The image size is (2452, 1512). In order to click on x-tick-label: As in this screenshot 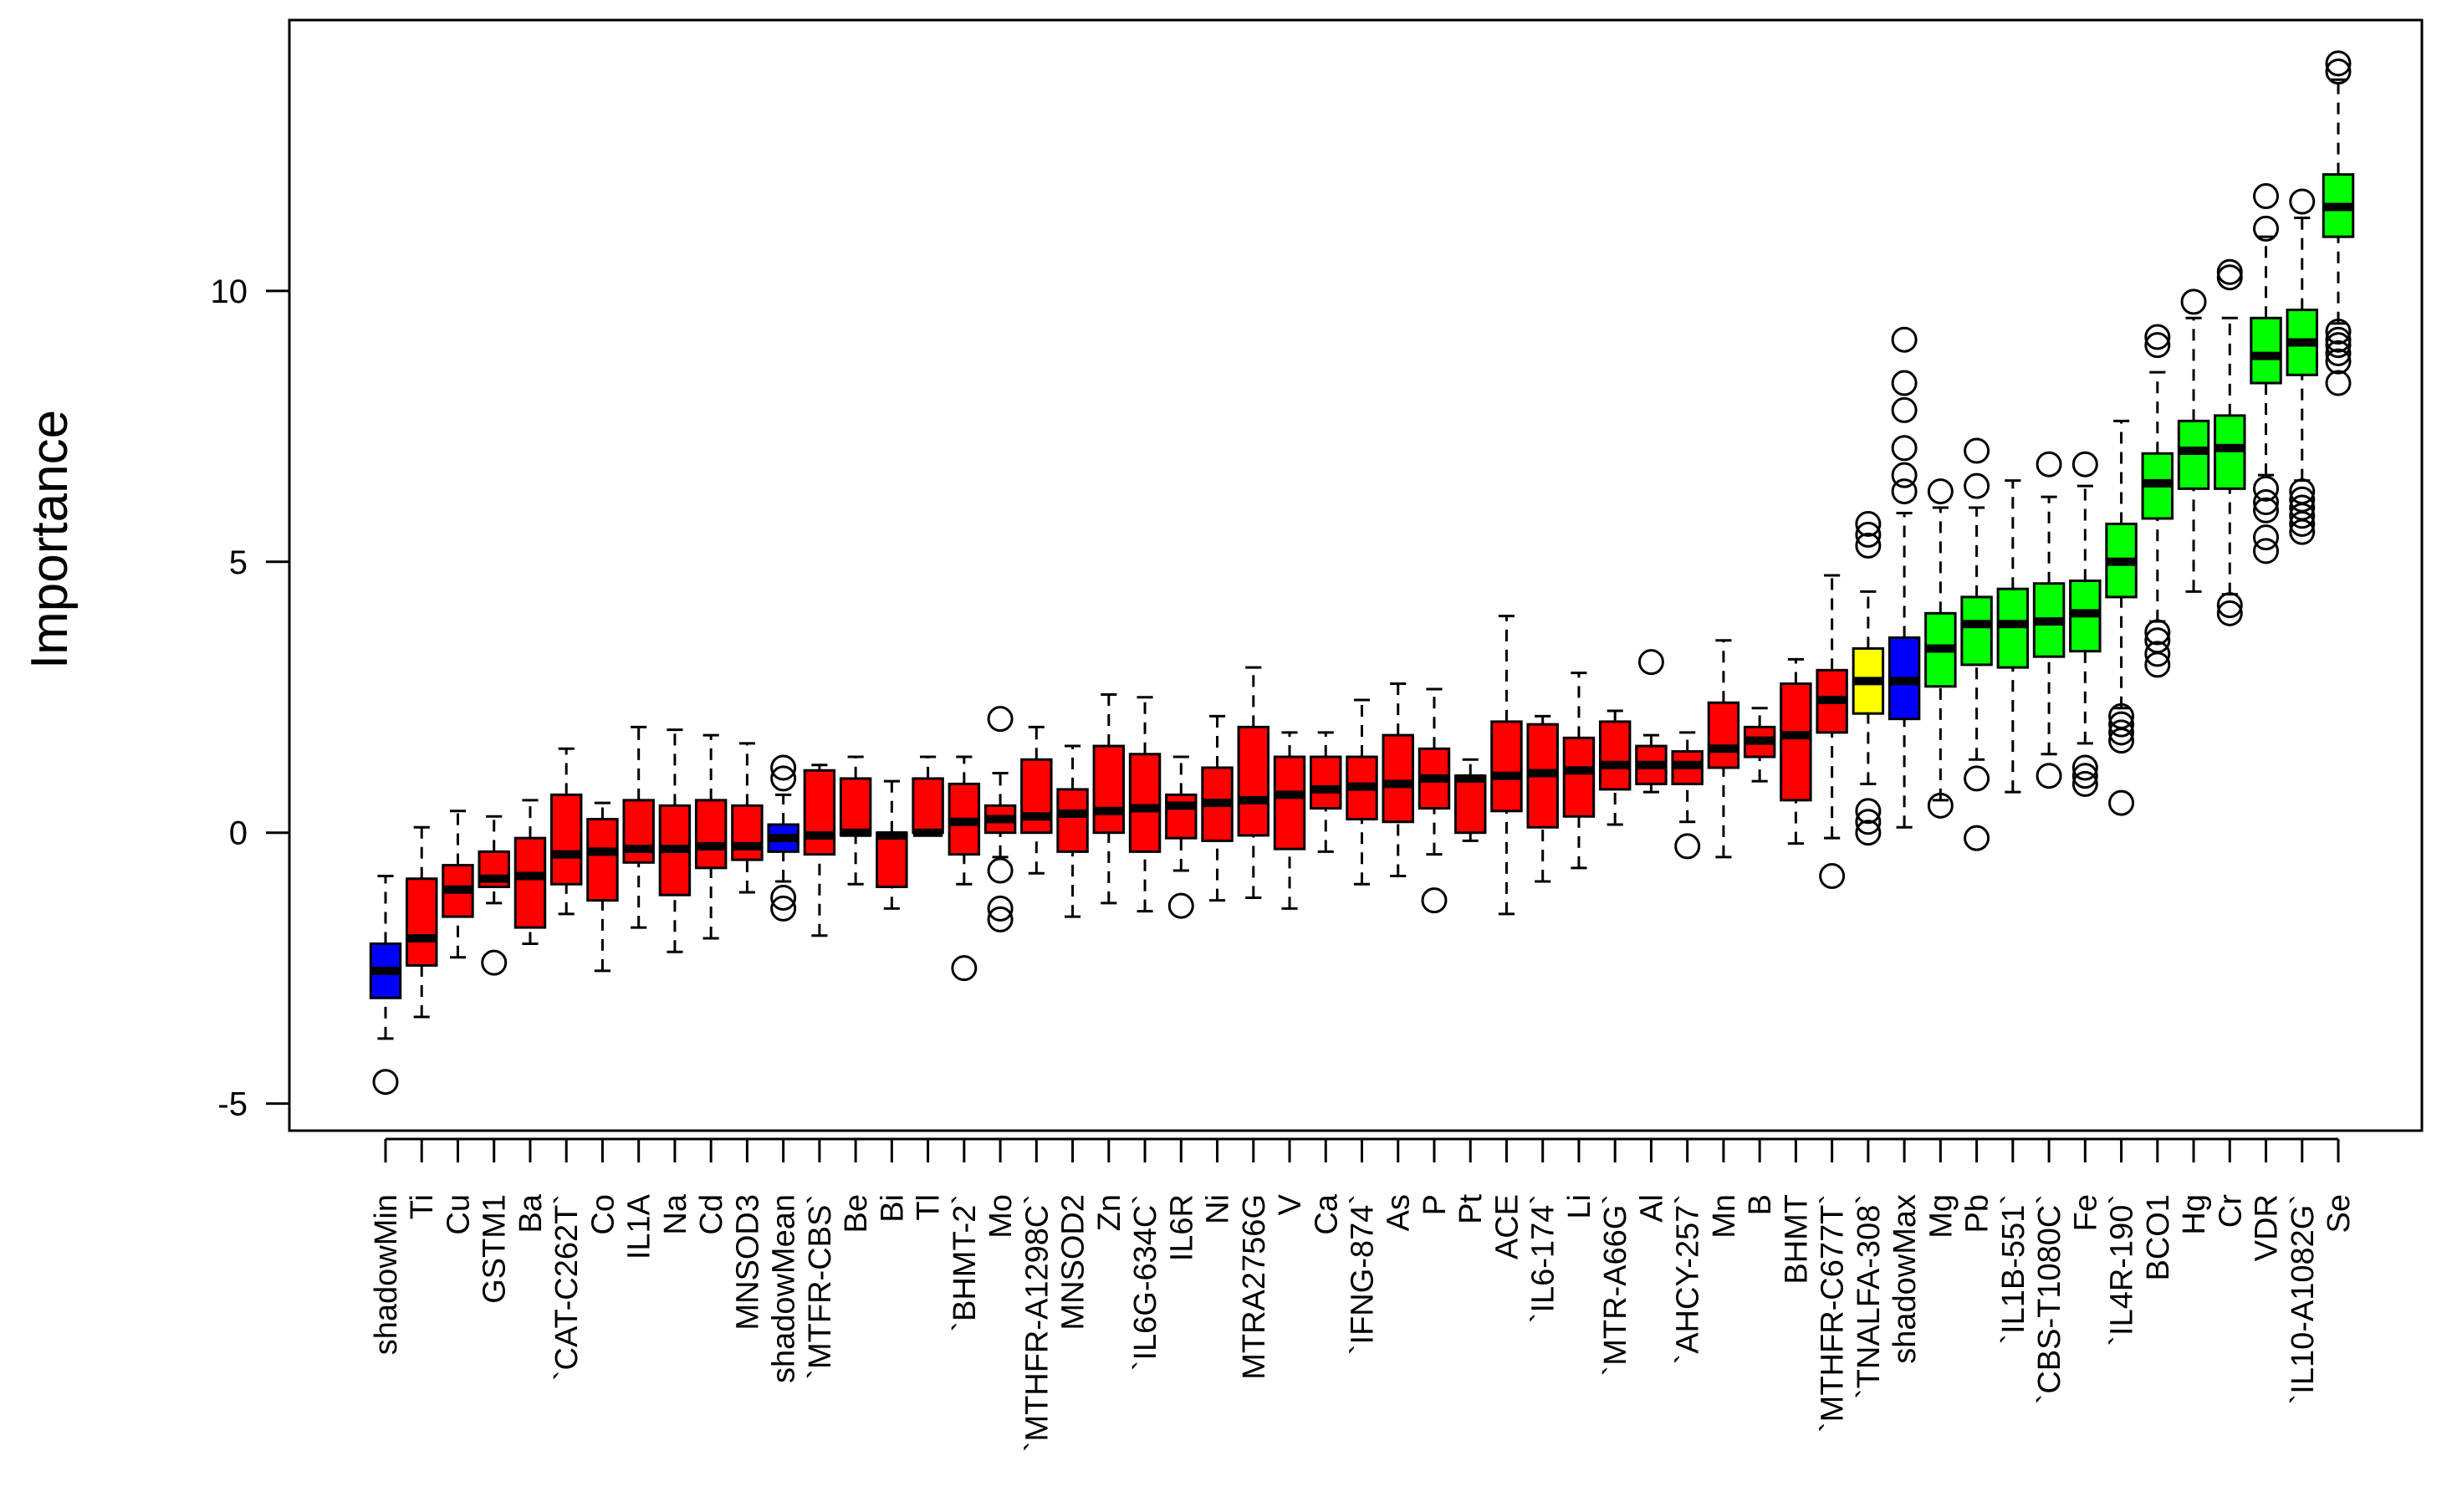, I will do `click(1399, 1212)`.